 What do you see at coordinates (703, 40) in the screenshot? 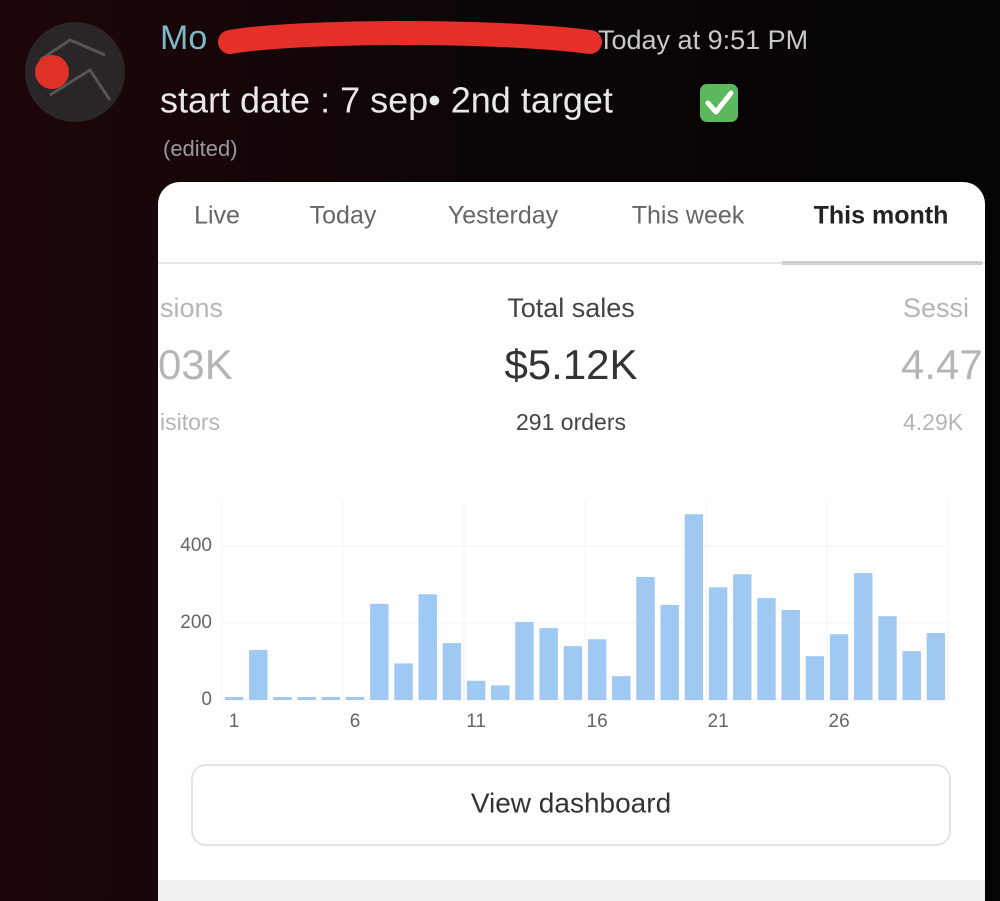
I see `timestamp: Today at 9:51 PM` at bounding box center [703, 40].